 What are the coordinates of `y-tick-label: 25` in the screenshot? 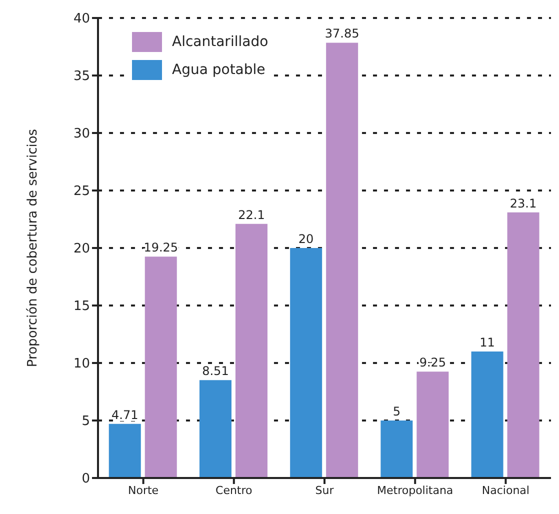 It's located at (81, 192).